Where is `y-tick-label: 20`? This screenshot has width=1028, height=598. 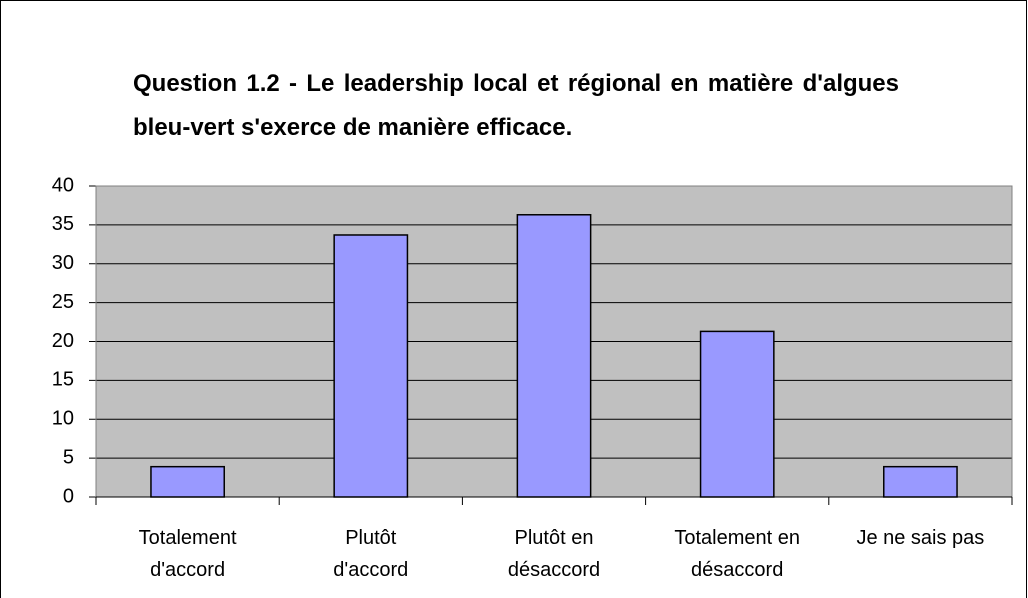 y-tick-label: 20 is located at coordinates (63, 341).